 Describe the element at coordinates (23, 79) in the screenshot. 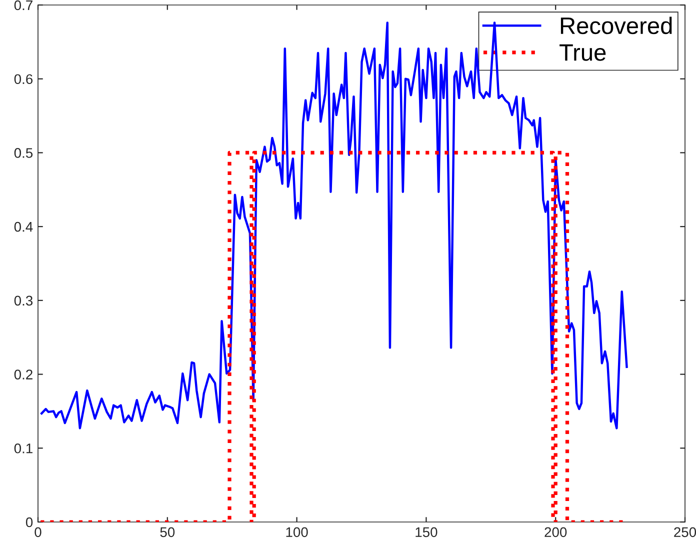

I see `y-tick-label: 0.6` at that location.